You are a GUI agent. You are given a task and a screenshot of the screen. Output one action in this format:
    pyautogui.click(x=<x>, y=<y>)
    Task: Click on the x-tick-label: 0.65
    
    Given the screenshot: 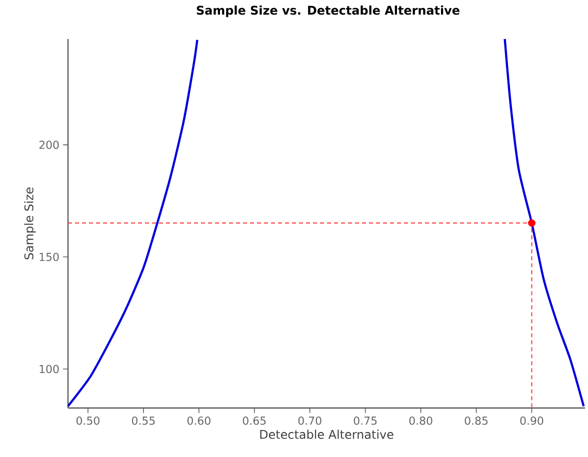 What is the action you would take?
    pyautogui.click(x=254, y=420)
    